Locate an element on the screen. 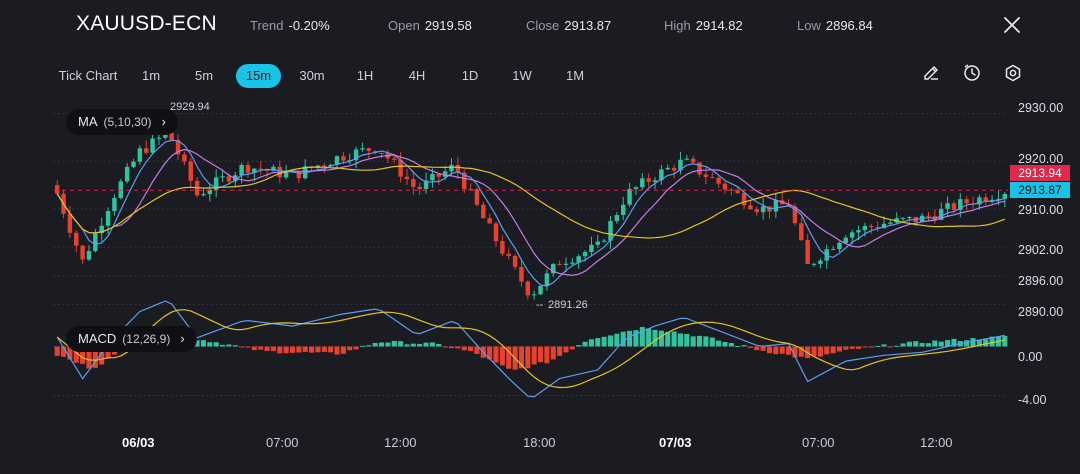  clock-timer-icon is located at coordinates (972, 73).